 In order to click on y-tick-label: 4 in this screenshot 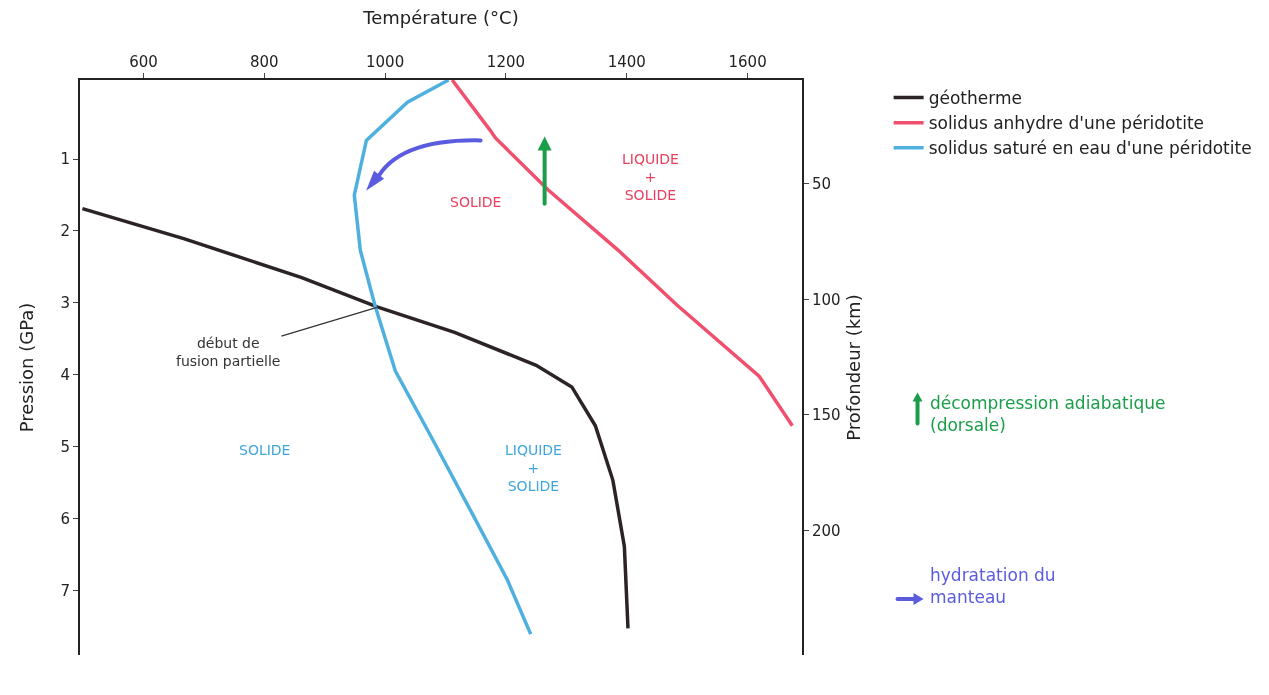, I will do `click(65, 374)`.